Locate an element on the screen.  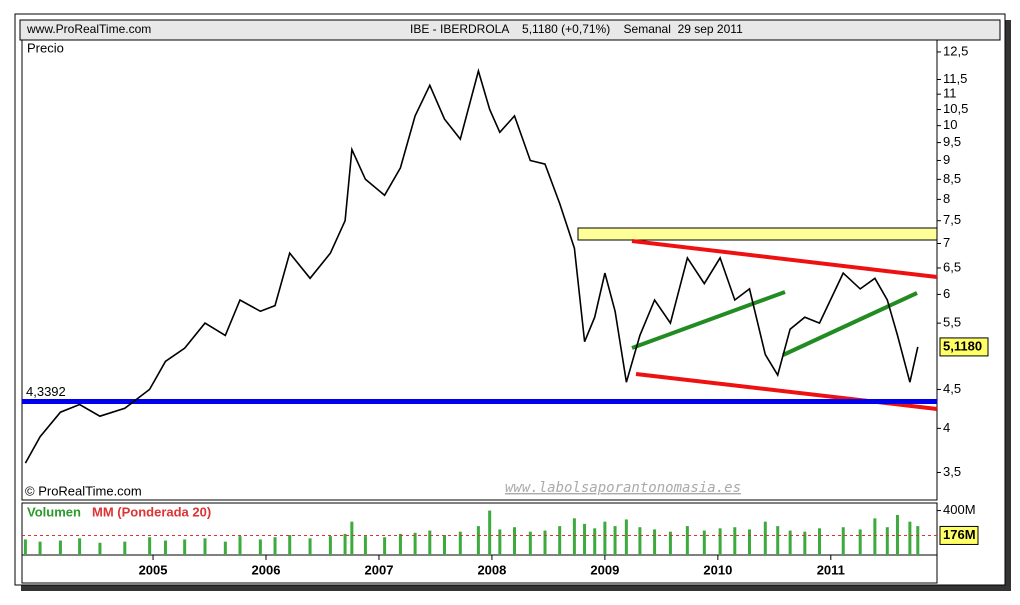
volume-subtitle: MM (Ponderada 20) is located at coordinates (151, 511).